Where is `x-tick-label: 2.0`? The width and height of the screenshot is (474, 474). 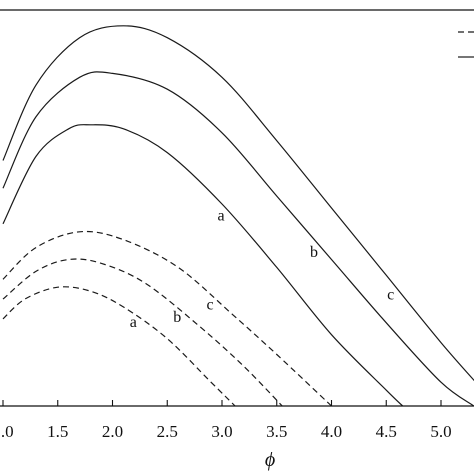 x-tick-label: 2.0 is located at coordinates (112, 431).